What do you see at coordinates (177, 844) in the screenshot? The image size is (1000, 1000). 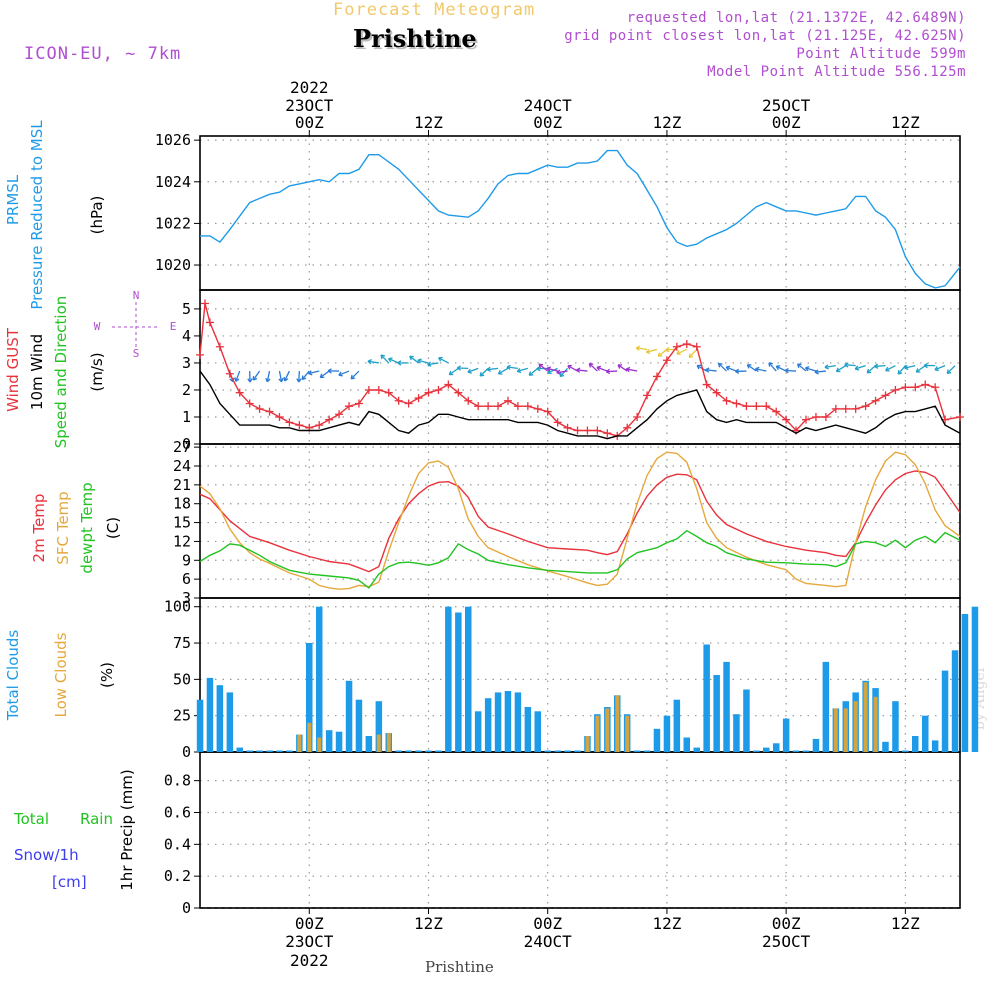 I see `y-tick-label: 0.4` at bounding box center [177, 844].